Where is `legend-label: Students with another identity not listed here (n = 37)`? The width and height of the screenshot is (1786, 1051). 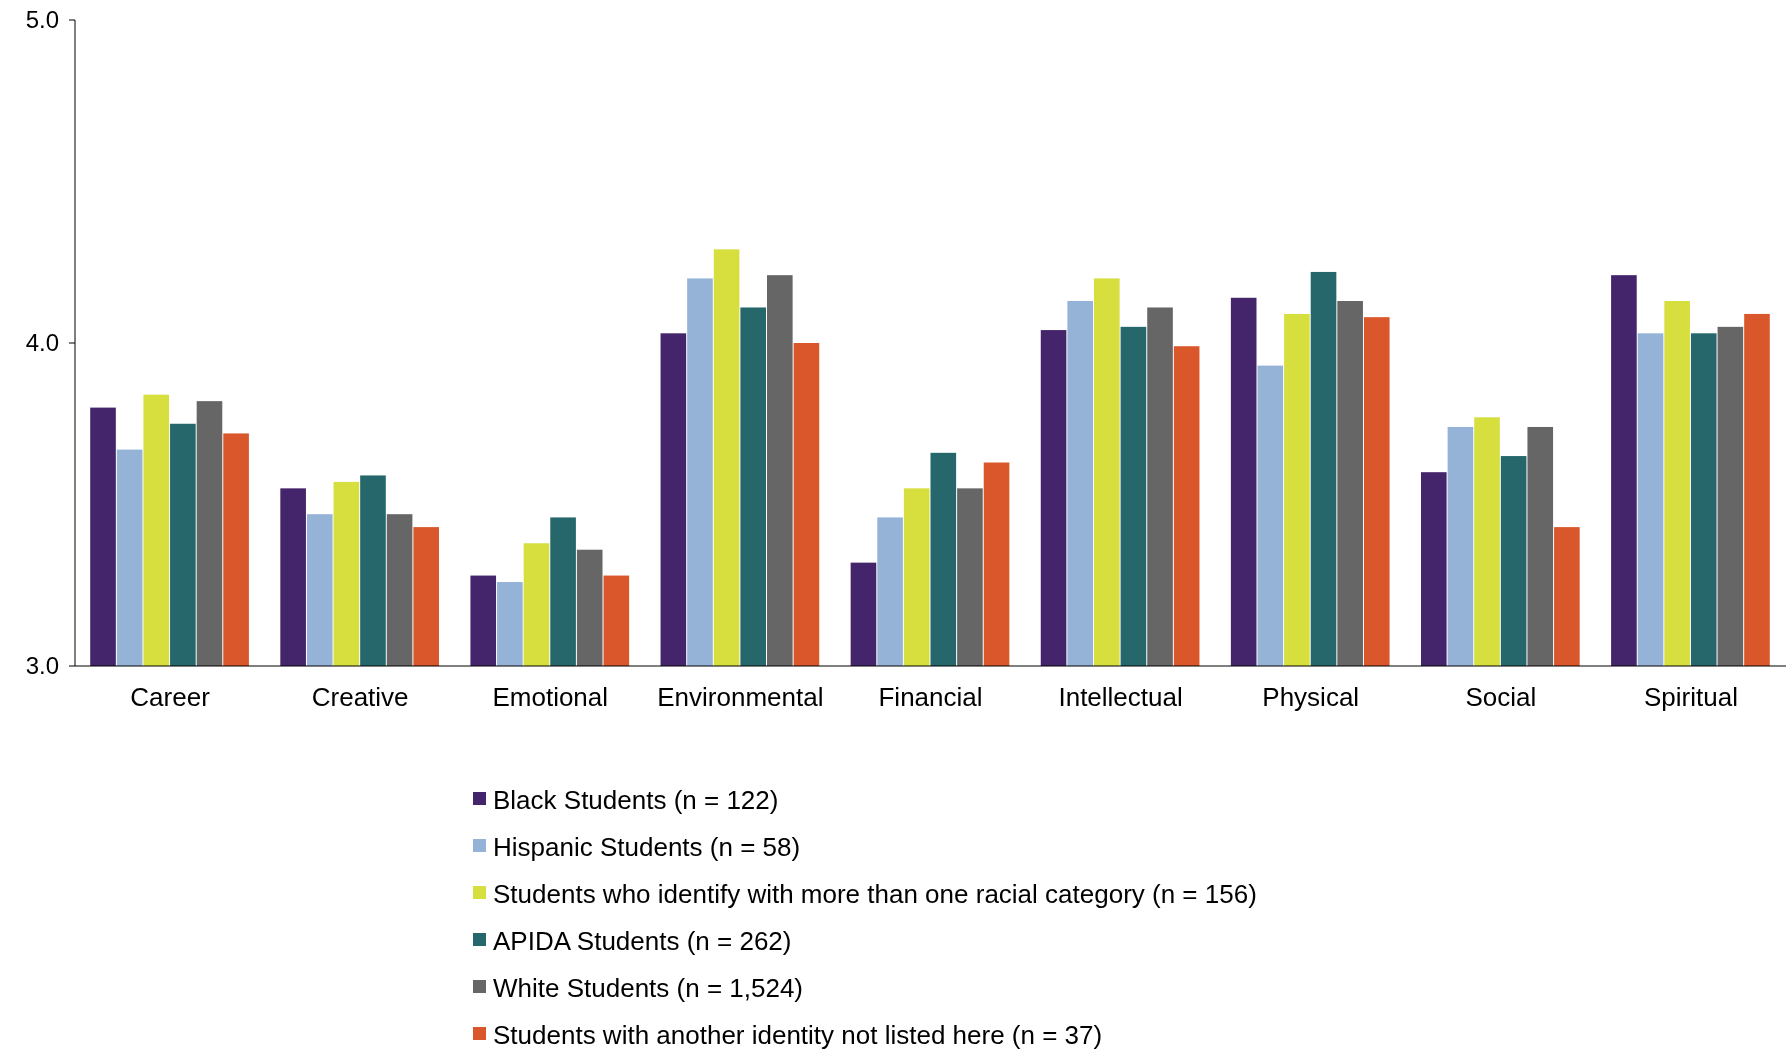 legend-label: Students with another identity not listed here (n = 37) is located at coordinates (798, 1035).